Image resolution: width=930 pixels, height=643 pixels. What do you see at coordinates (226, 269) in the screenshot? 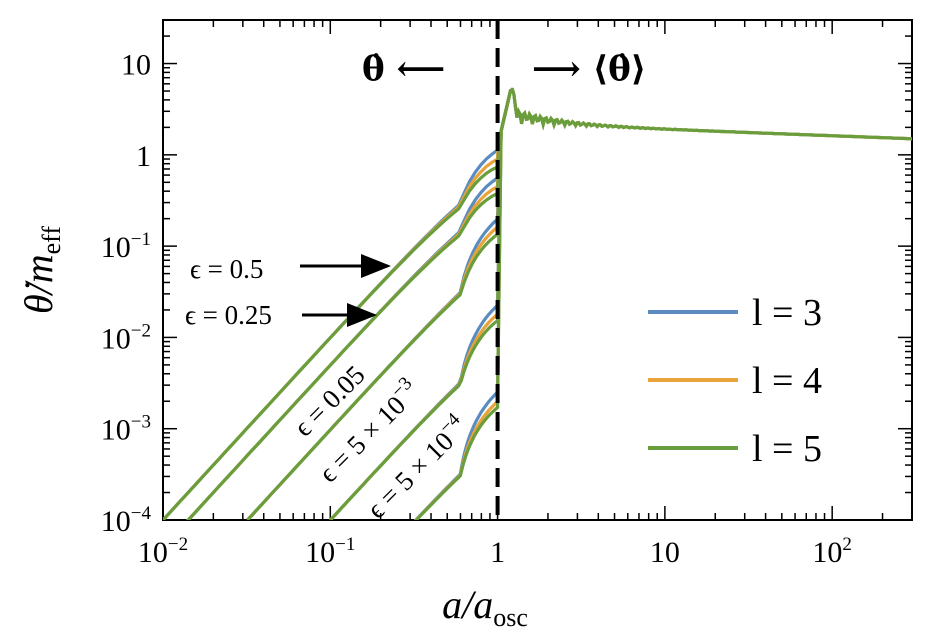
I see `curve-label-0: ϵ = 0.5` at bounding box center [226, 269].